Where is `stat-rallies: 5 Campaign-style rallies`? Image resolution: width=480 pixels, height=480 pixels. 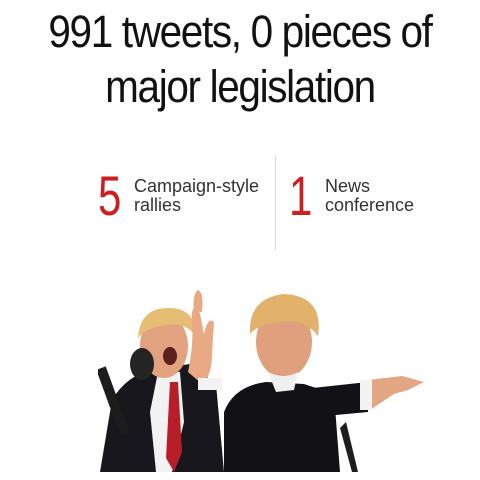 stat-rallies: 5 Campaign-style rallies is located at coordinates (191, 196).